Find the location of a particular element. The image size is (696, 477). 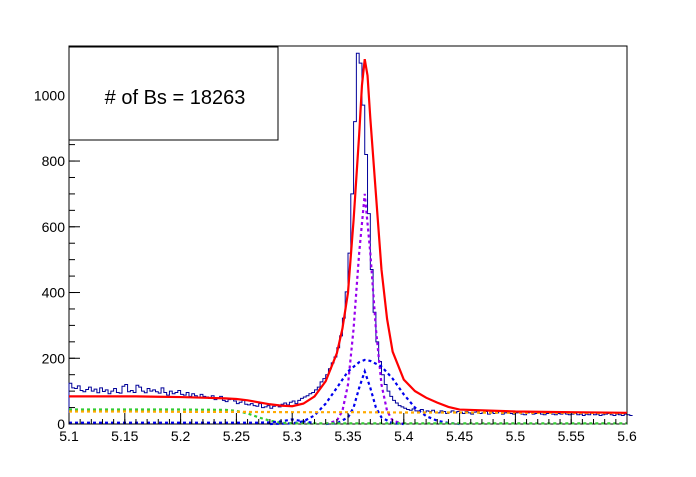

x-tick-label: 5.55 is located at coordinates (571, 436).